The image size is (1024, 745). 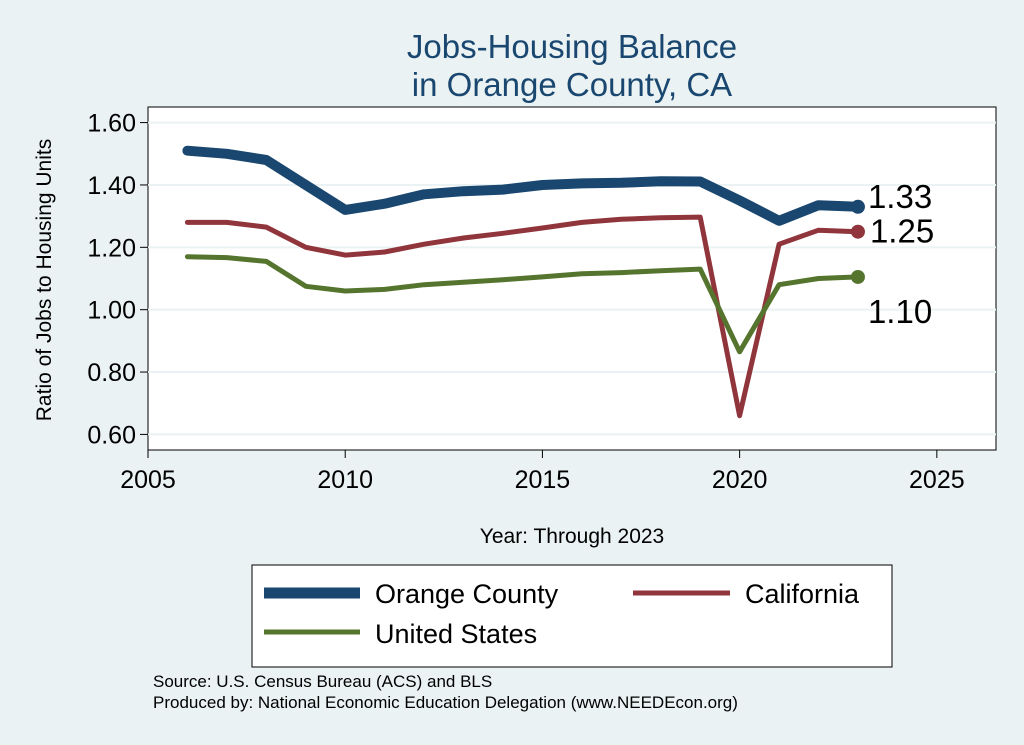 What do you see at coordinates (900, 196) in the screenshot?
I see `end-label-orange-county: 1.33` at bounding box center [900, 196].